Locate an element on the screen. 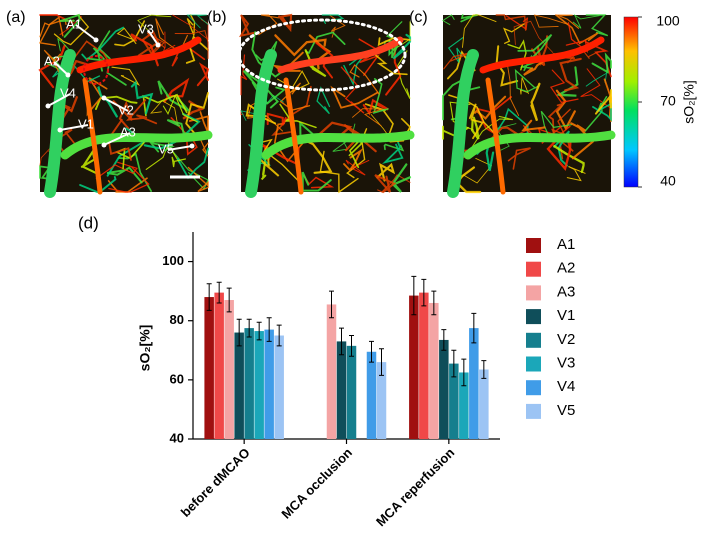 The height and width of the screenshot is (552, 704). vessel-label: V1 is located at coordinates (86, 123).